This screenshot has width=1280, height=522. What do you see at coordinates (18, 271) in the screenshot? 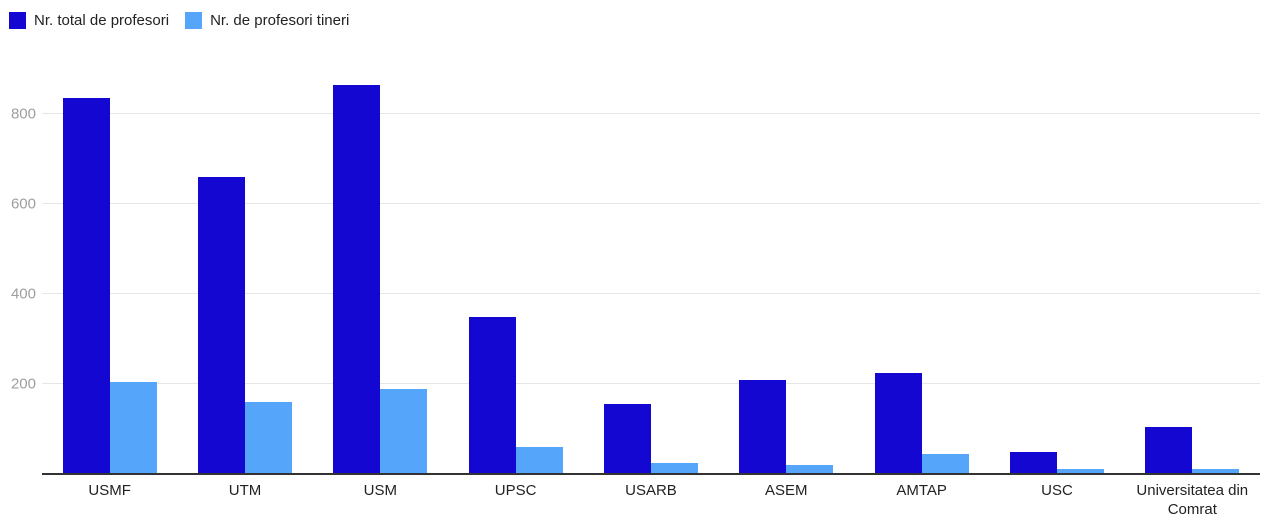
I see `y-axis: 200 400 600 800` at bounding box center [18, 271].